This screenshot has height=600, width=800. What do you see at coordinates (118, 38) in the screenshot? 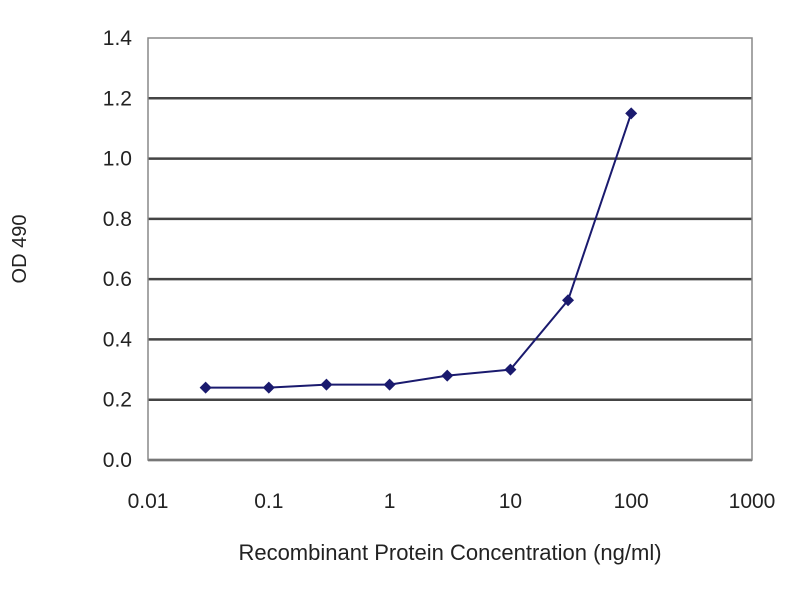
I see `y-tick-label: 1.4` at bounding box center [118, 38].